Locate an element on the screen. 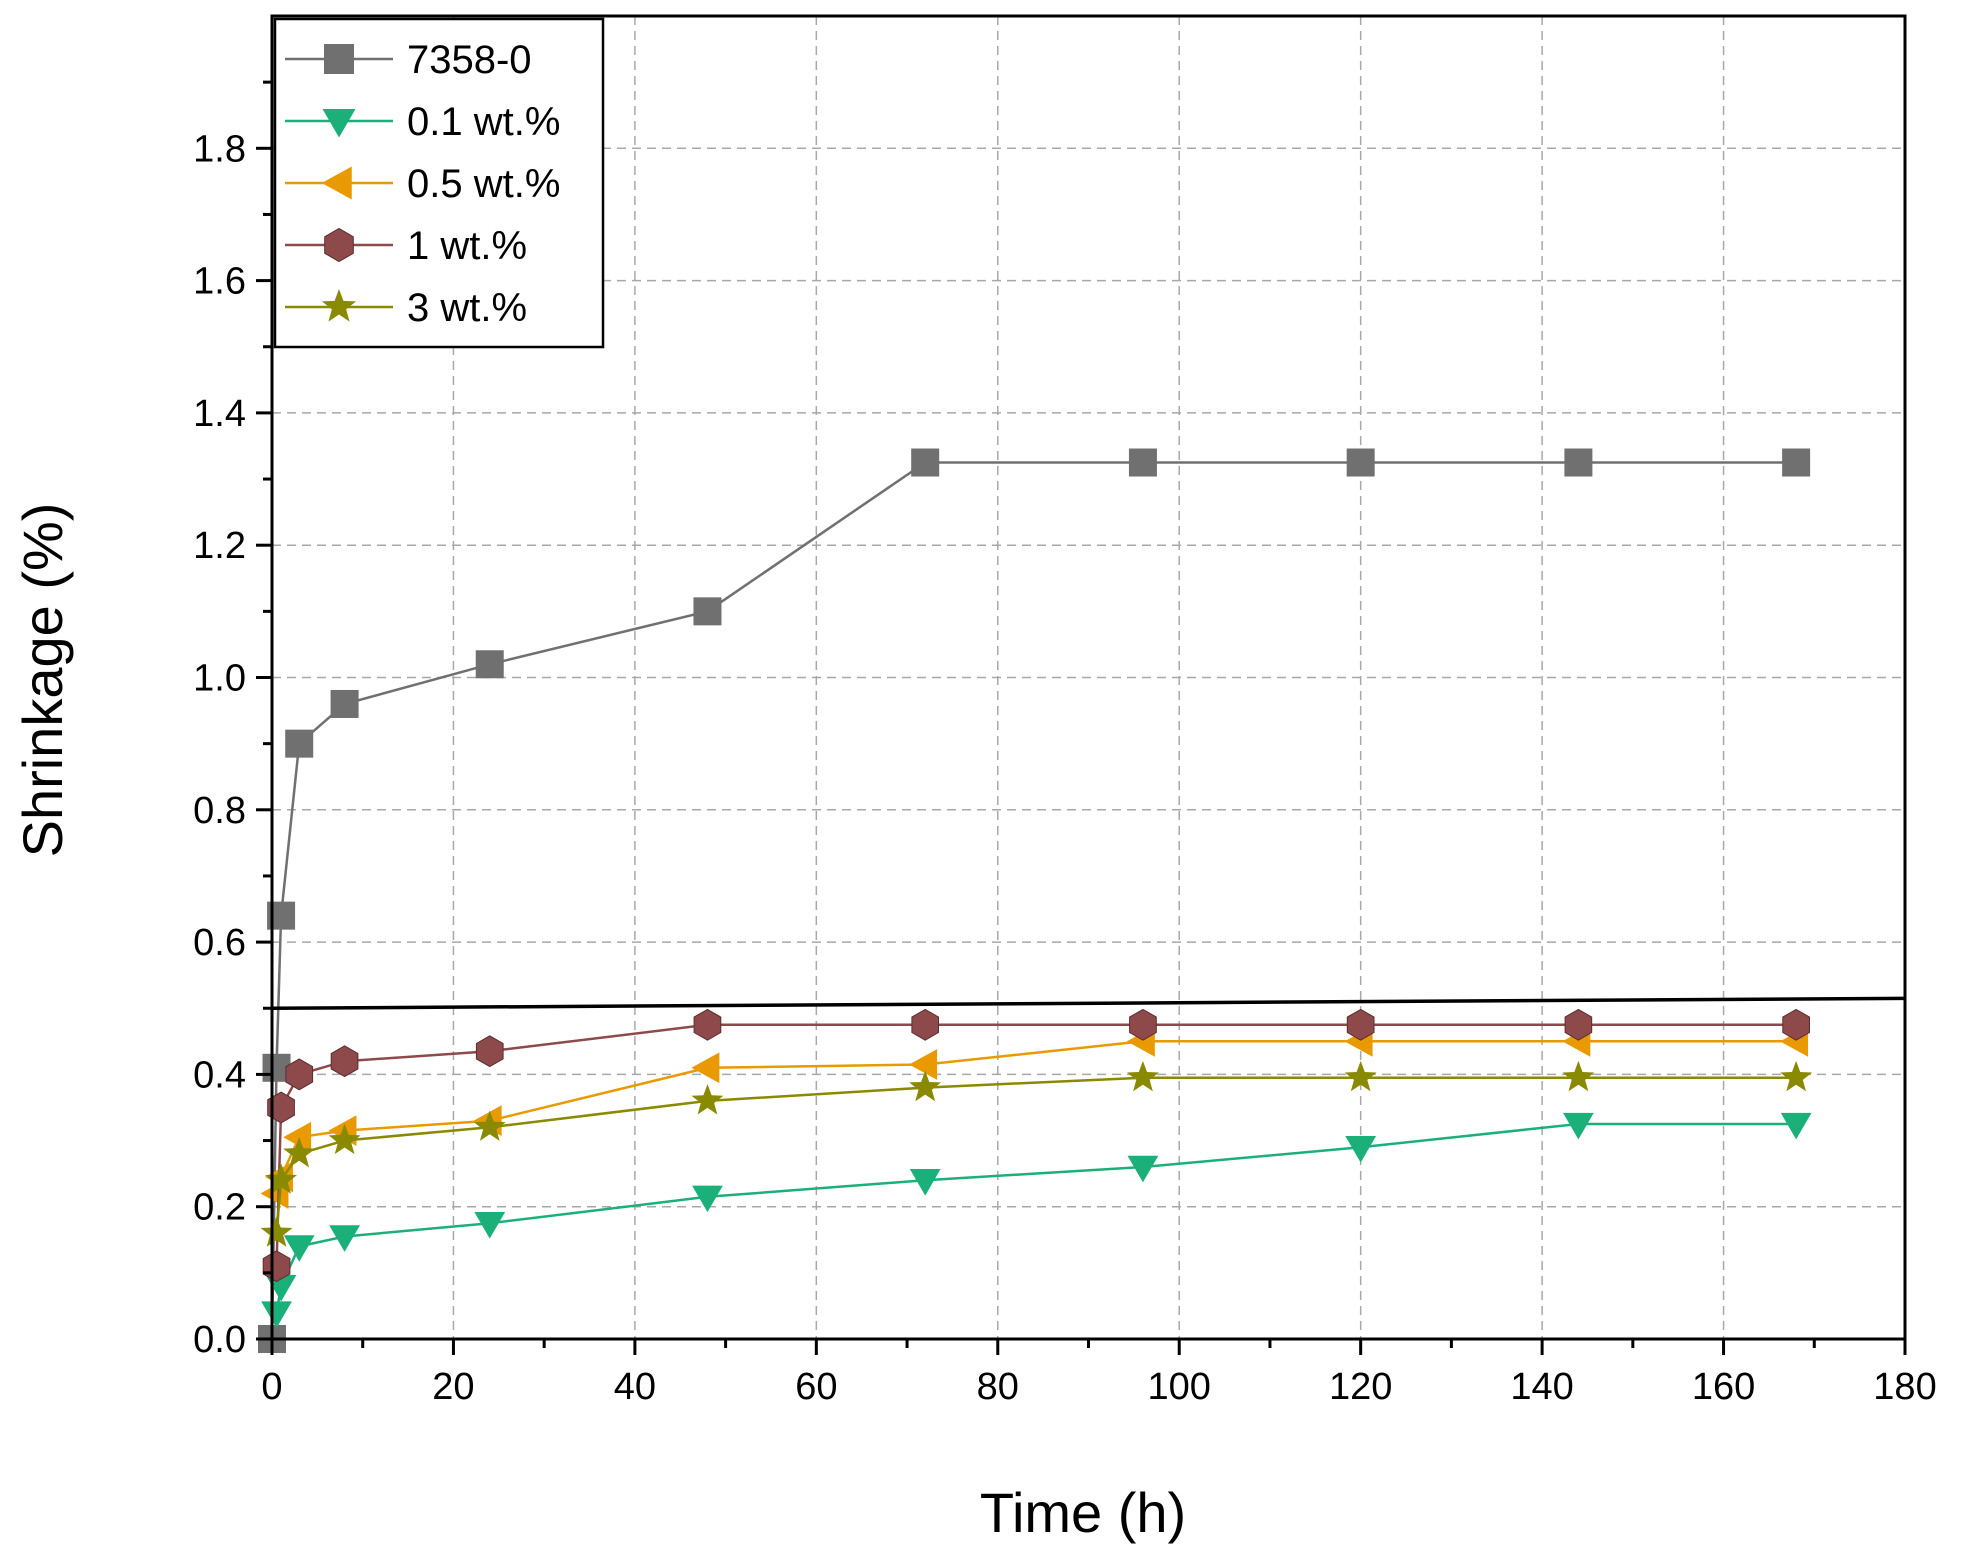 The width and height of the screenshot is (1964, 1557). data-point-s3-p10 is located at coordinates (1796, 1024).